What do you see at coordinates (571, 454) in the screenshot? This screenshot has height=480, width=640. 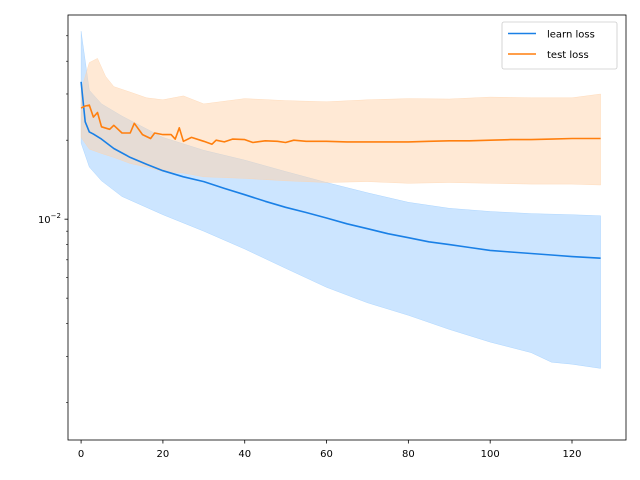 I see `x-tick-label-120: 120` at bounding box center [571, 454].